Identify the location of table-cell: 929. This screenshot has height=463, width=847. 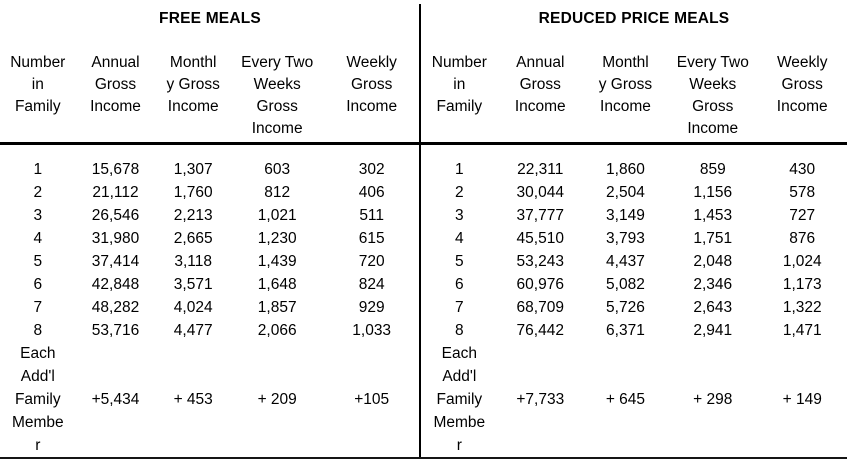
(371, 307).